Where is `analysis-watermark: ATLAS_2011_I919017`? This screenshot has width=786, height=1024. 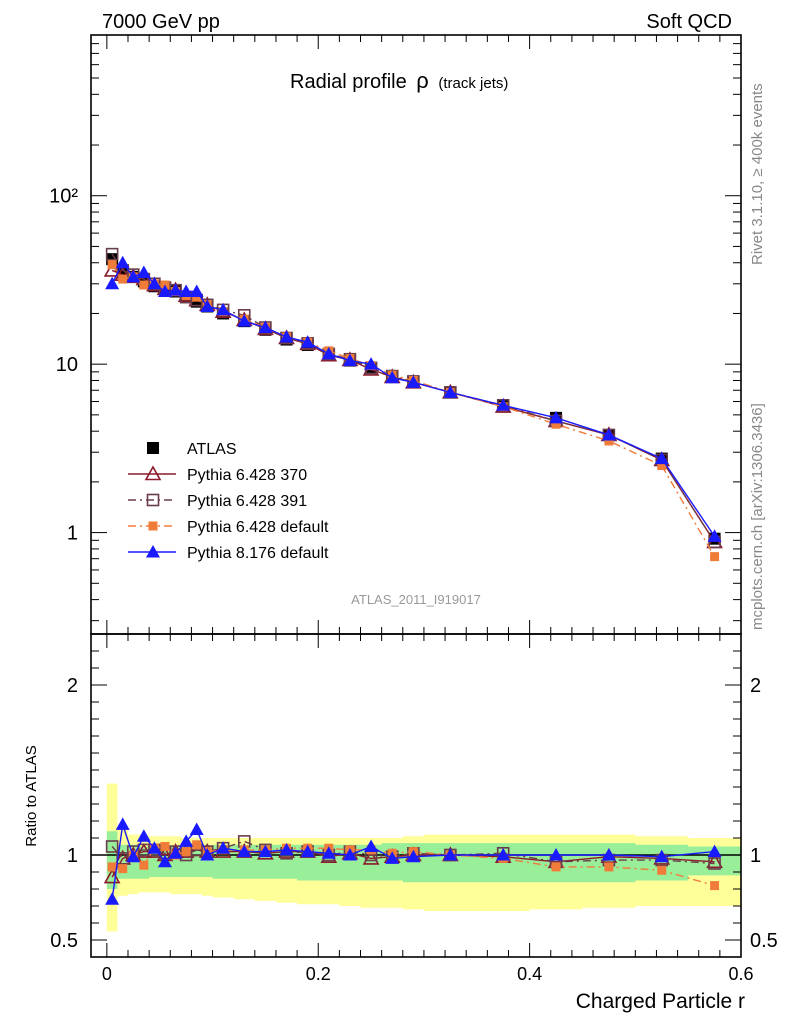
analysis-watermark: ATLAS_2011_I919017 is located at coordinates (416, 599).